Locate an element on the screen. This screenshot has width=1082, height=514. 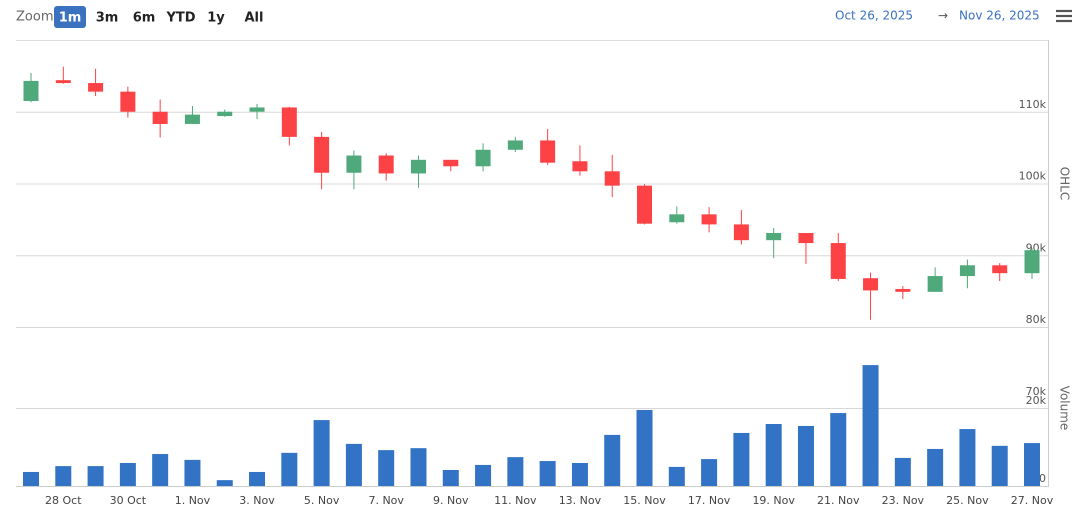
zoom-button: YTD is located at coordinates (180, 18).